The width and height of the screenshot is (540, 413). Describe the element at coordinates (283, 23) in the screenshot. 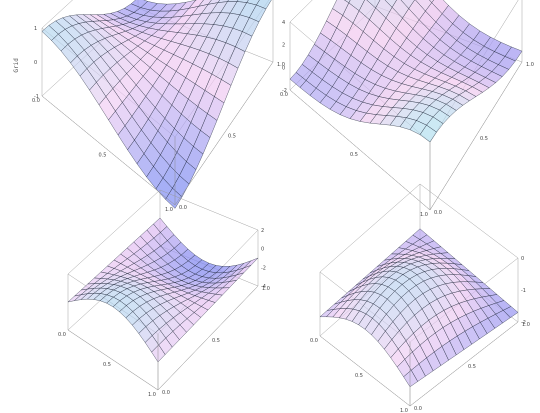

I see `z-tick-label: 4` at that location.